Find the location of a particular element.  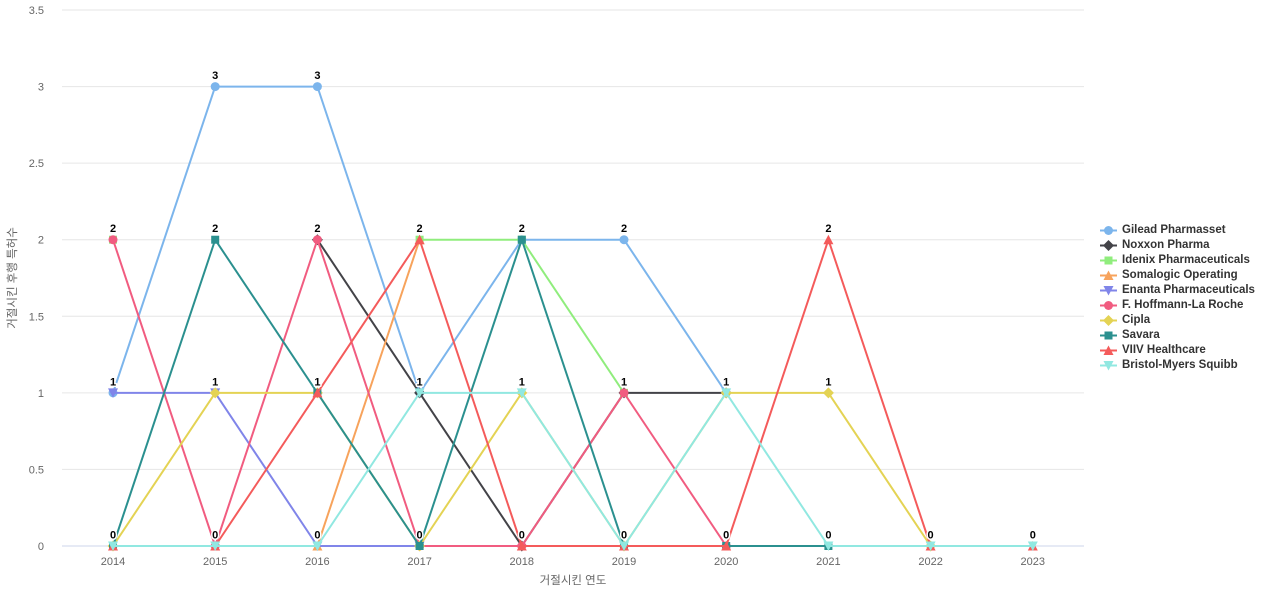

legend-item-enanta-pharmaceuticals: Enanta Pharmaceuticals is located at coordinates (1177, 290).